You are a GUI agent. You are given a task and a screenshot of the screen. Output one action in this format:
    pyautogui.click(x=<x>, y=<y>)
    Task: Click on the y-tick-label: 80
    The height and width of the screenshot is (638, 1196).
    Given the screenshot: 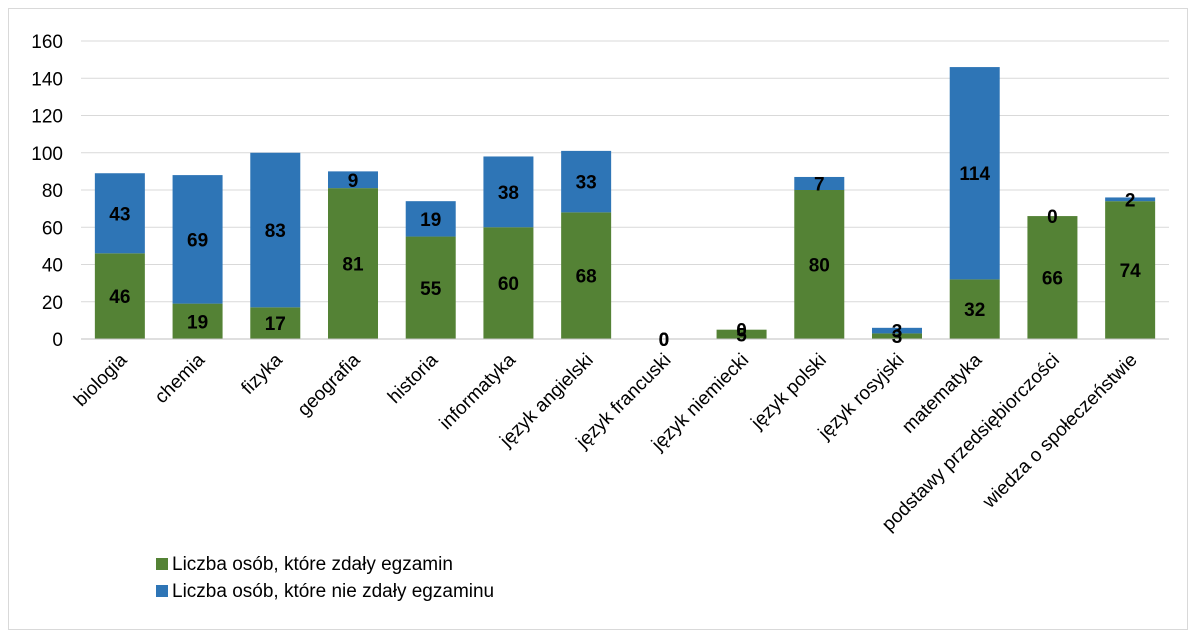 What is the action you would take?
    pyautogui.click(x=52, y=191)
    